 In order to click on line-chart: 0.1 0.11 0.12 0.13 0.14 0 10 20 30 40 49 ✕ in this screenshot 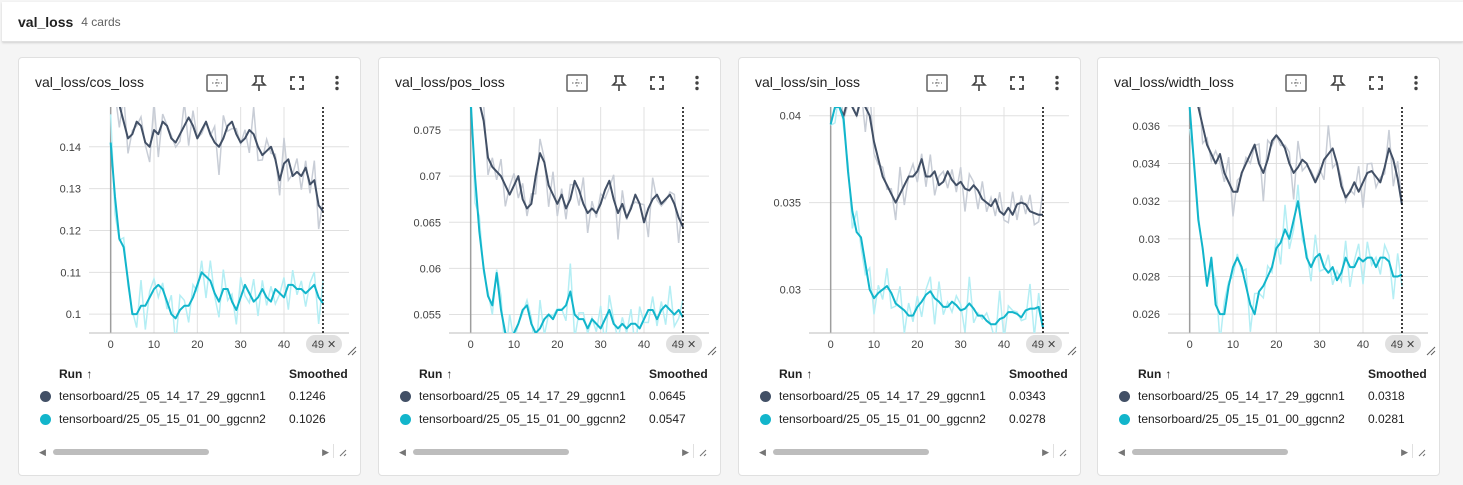, I will do `click(190, 234)`.